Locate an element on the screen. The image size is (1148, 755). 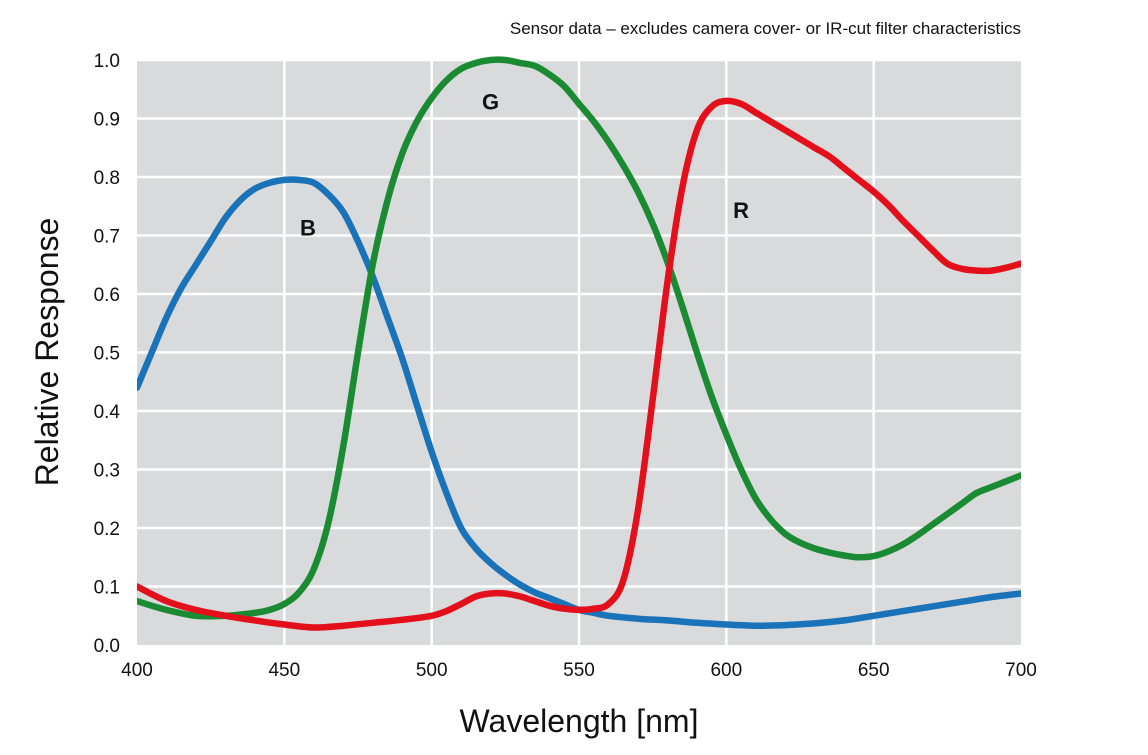
series-label-r: R is located at coordinates (741, 210).